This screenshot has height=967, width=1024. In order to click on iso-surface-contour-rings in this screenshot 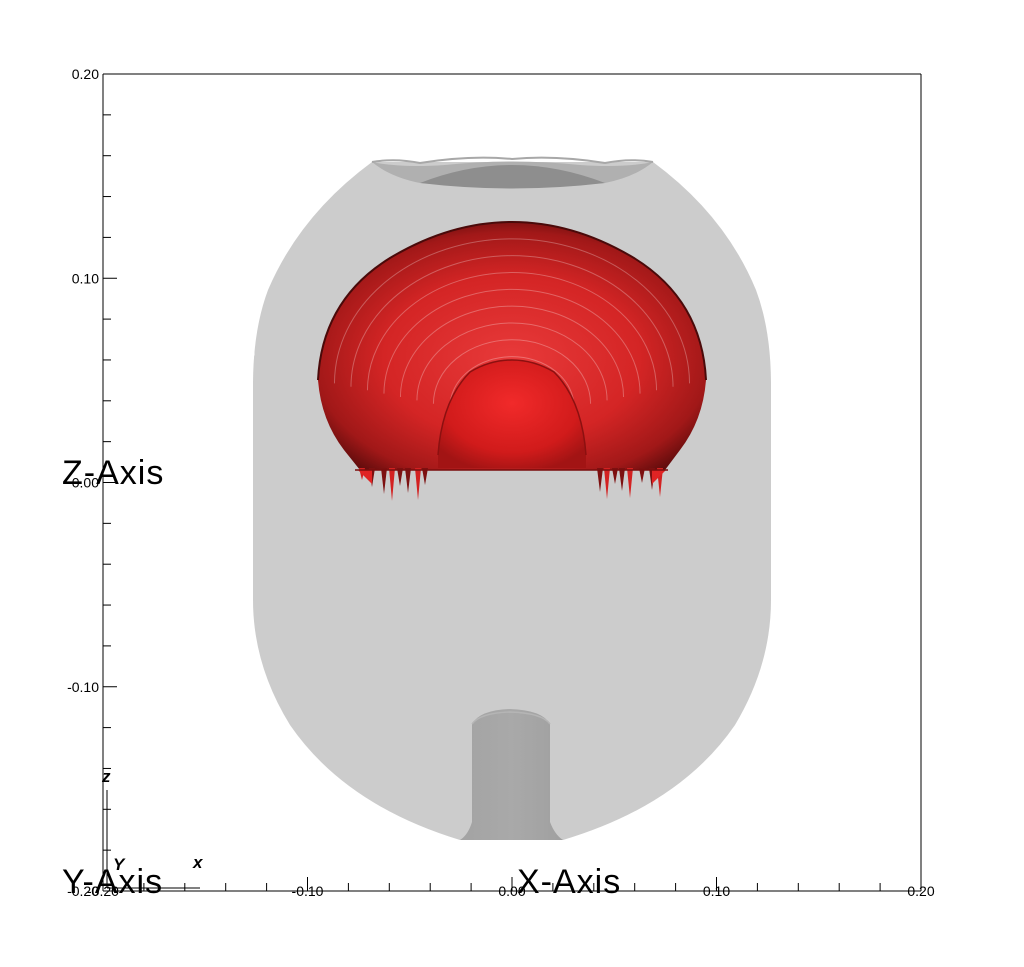, I will do `click(512, 324)`.